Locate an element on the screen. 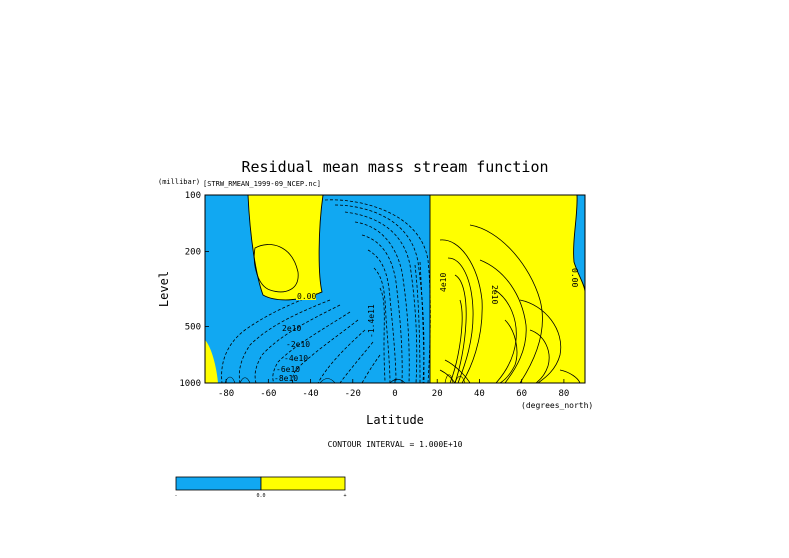 Image resolution: width=789 pixels, height=558 pixels. x-tick-label: -60 is located at coordinates (268, 394).